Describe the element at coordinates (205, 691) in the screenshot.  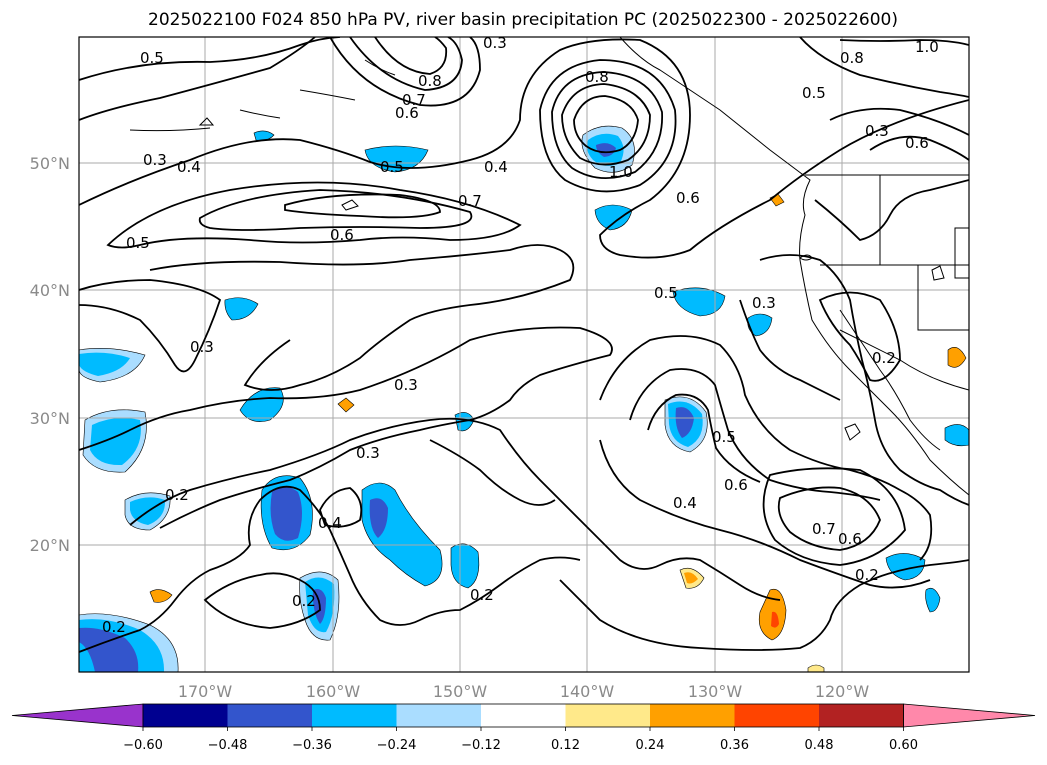
I see `lon-tick-label: 170°W` at that location.